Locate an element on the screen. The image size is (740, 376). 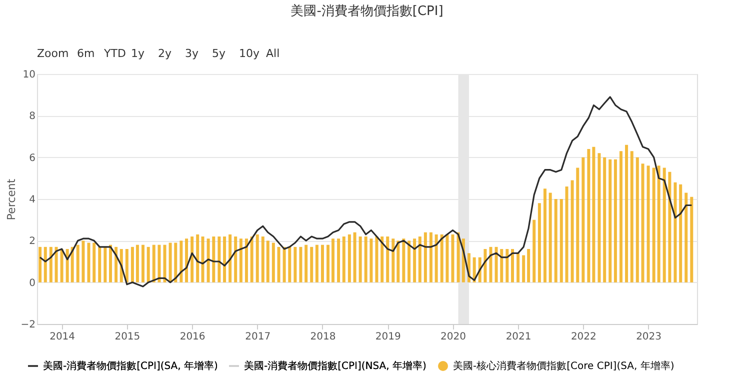
x-tick-label: 2015 is located at coordinates (127, 337).